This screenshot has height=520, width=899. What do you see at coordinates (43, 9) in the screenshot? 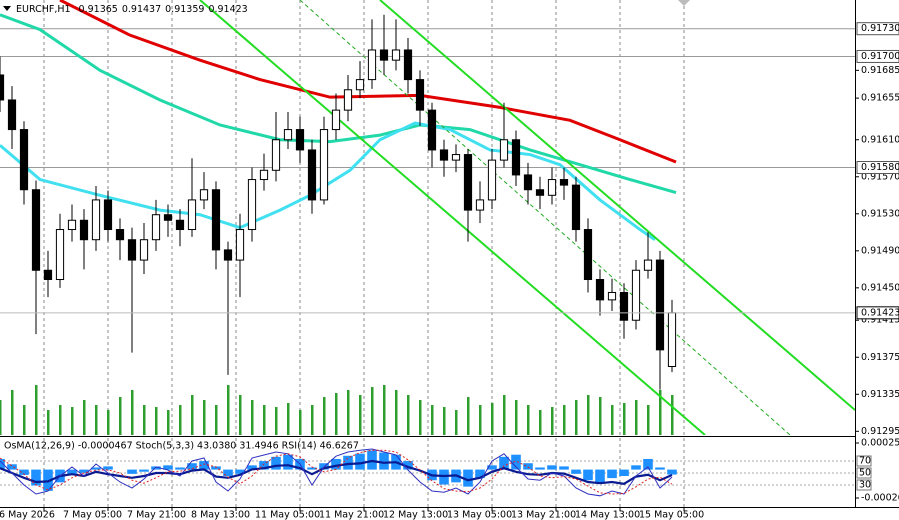
I see `symbol: EURCHF,H1` at bounding box center [43, 9].